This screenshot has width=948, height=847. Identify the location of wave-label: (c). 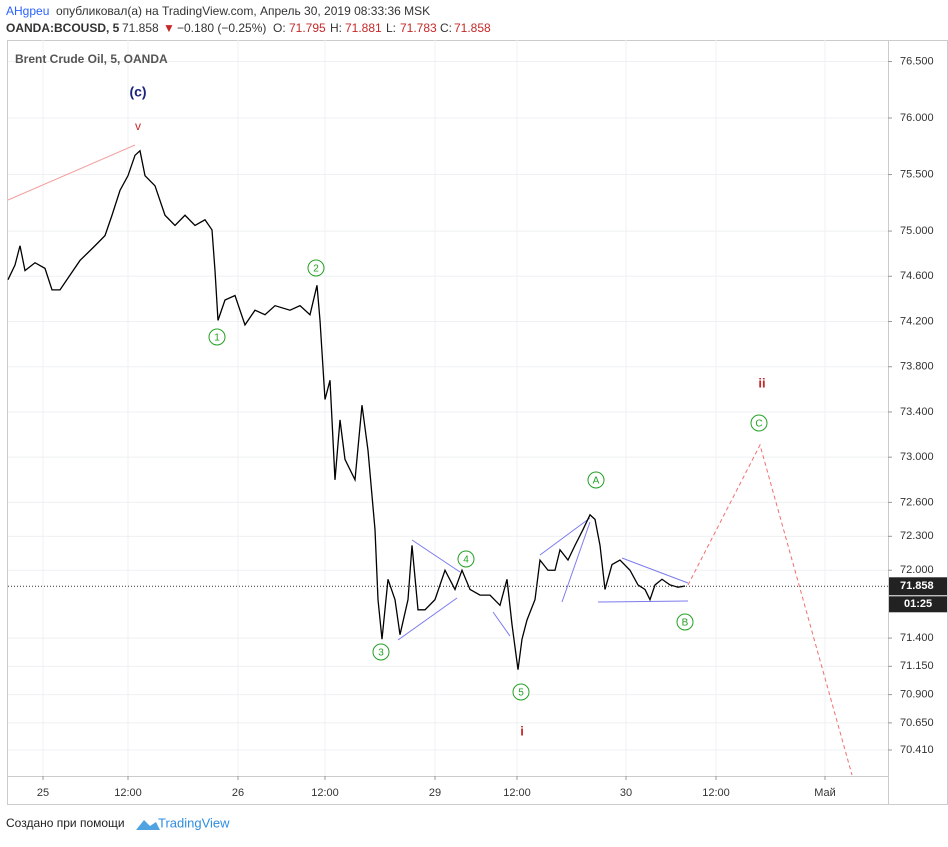
(137, 92).